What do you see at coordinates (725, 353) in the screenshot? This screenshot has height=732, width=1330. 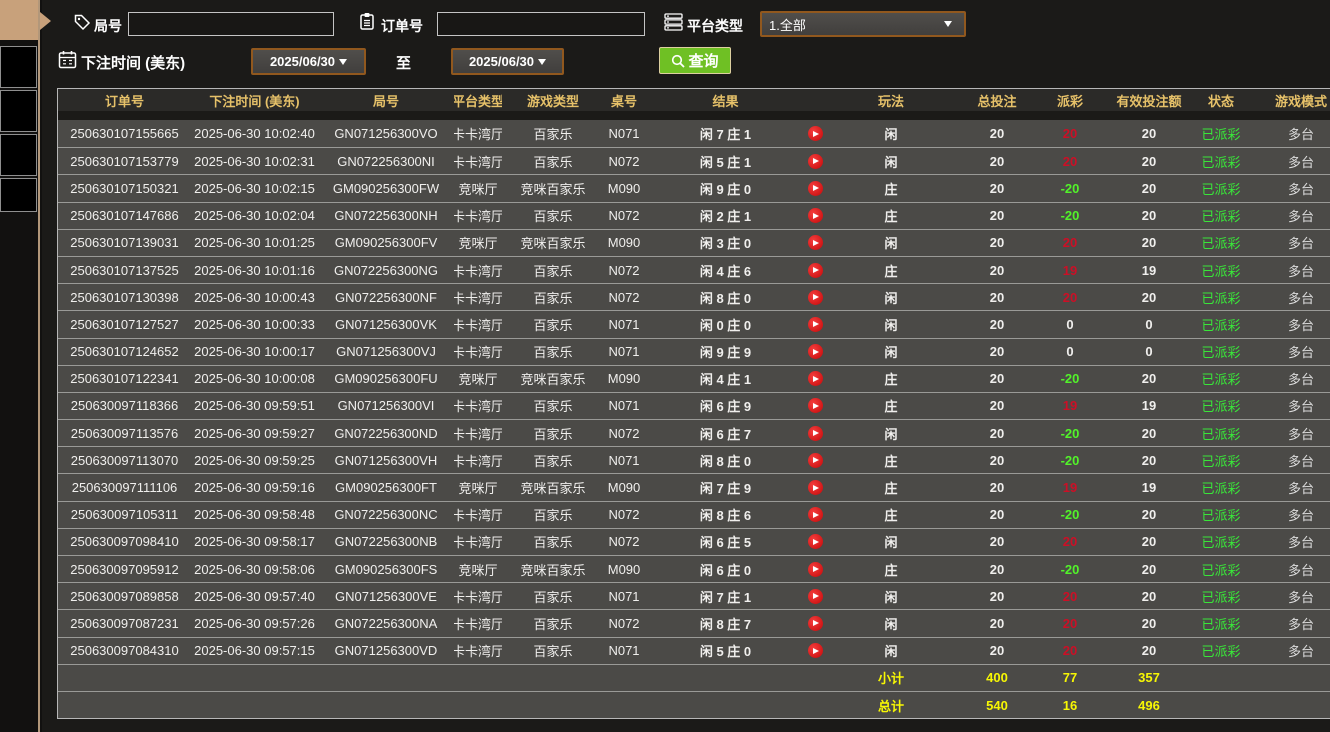 I see `cell-result: 闲 9 庄 9` at bounding box center [725, 353].